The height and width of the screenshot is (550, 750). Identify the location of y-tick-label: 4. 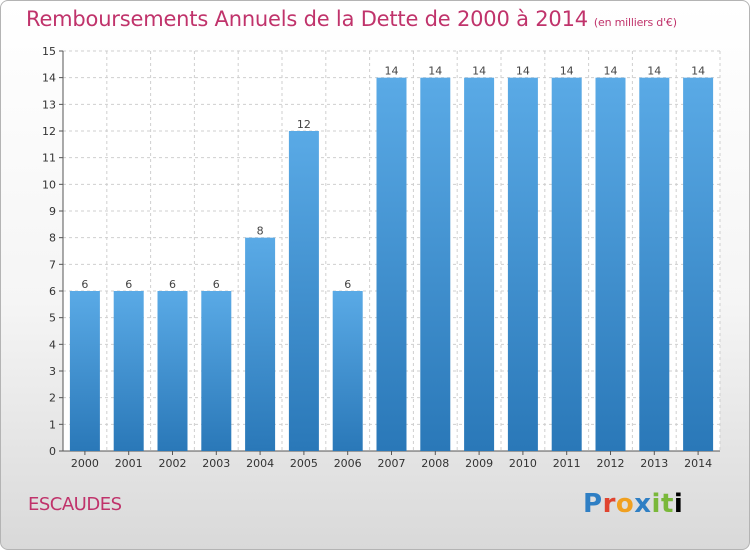
(52, 344).